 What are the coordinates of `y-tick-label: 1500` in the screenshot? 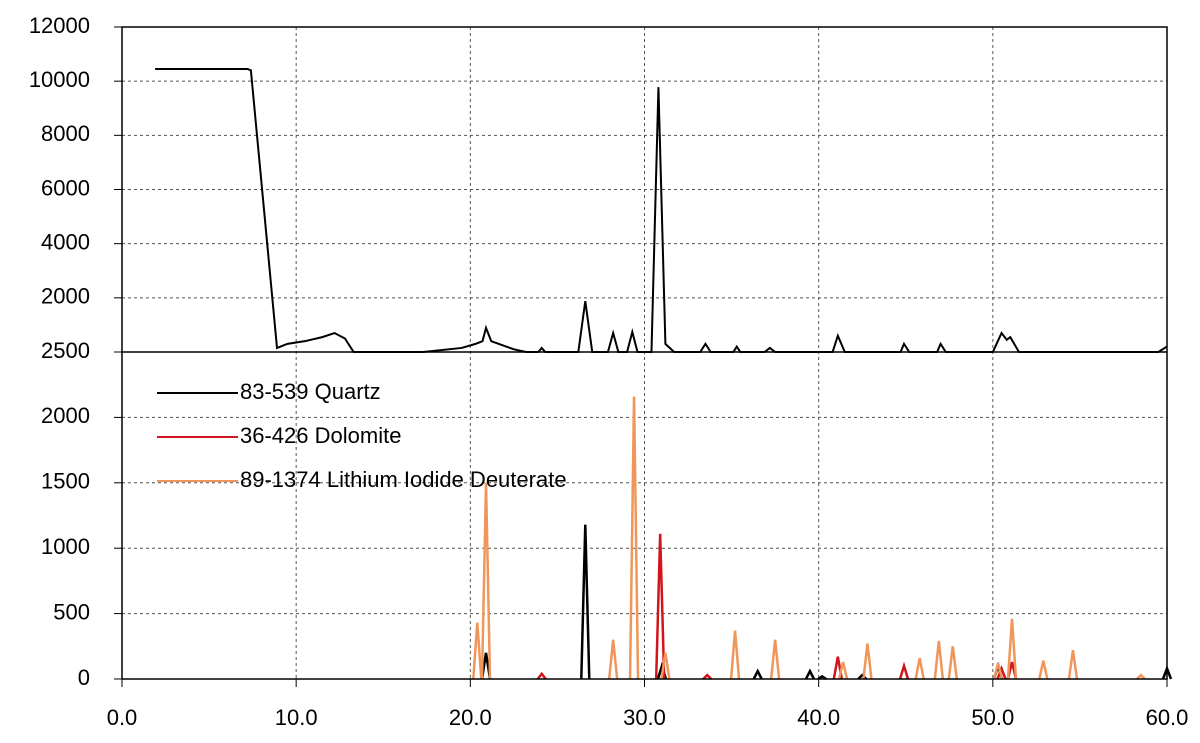 It's located at (65, 481).